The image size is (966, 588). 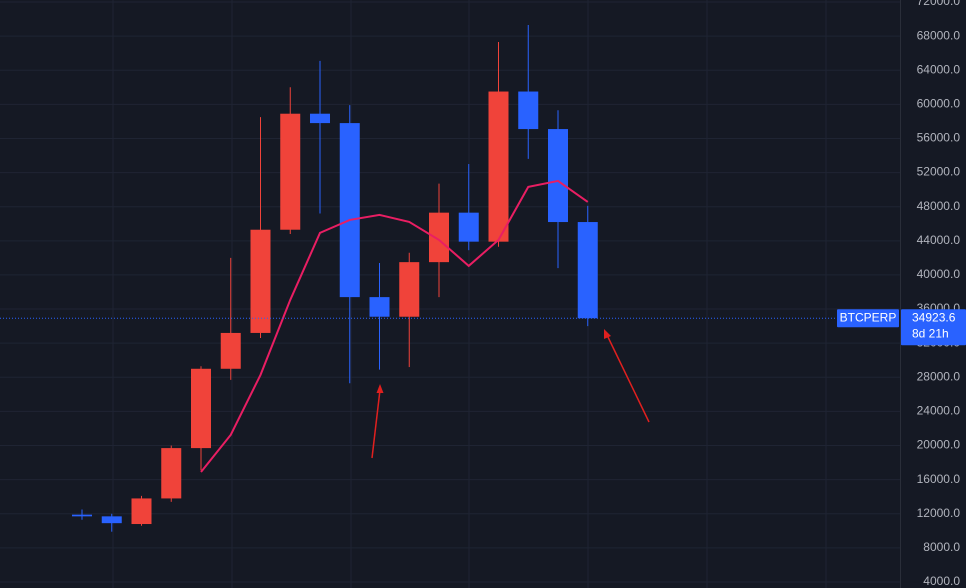 I want to click on y-tick-label: 72000.0, so click(x=939, y=4).